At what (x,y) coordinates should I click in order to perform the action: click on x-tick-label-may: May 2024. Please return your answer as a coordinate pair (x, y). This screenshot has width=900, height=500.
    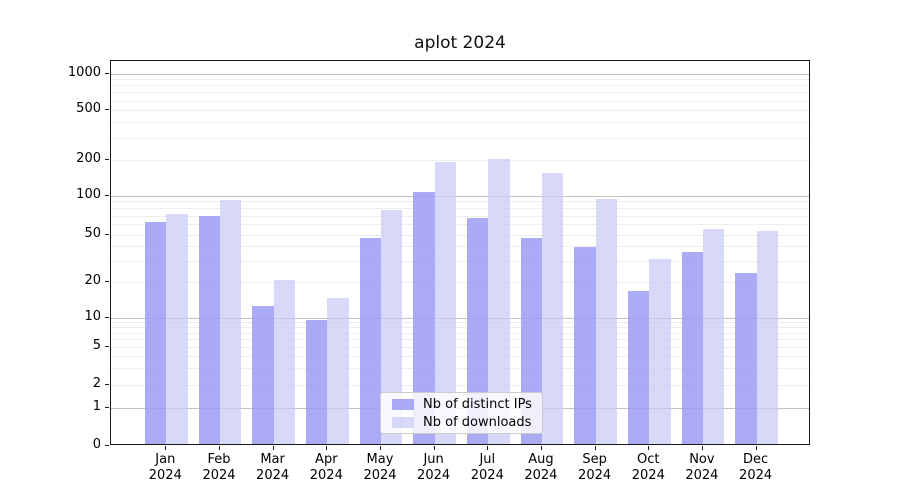
    Looking at the image, I should click on (380, 468).